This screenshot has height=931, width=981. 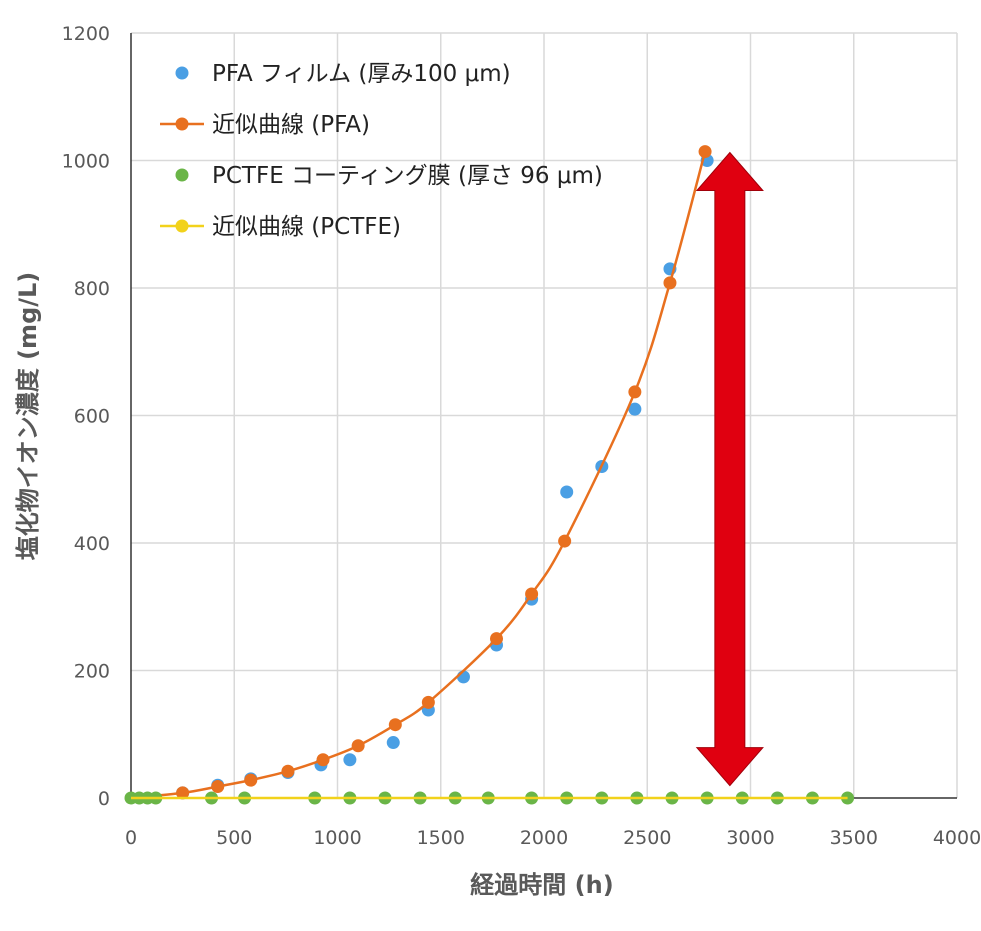 I want to click on legend-item: PFA フィルム (厚み100 μm), so click(x=343, y=74).